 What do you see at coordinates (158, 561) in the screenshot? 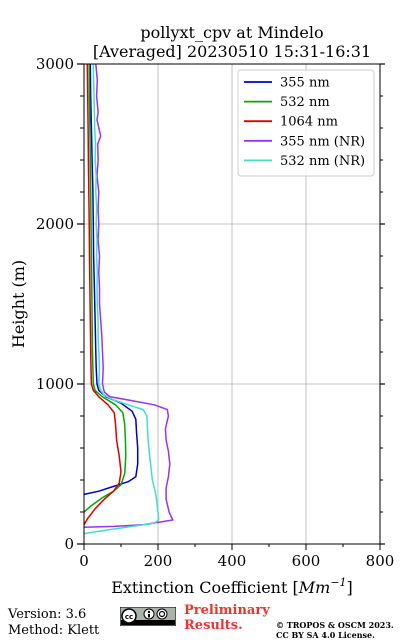
I see `x-tick-label: 200` at bounding box center [158, 561].